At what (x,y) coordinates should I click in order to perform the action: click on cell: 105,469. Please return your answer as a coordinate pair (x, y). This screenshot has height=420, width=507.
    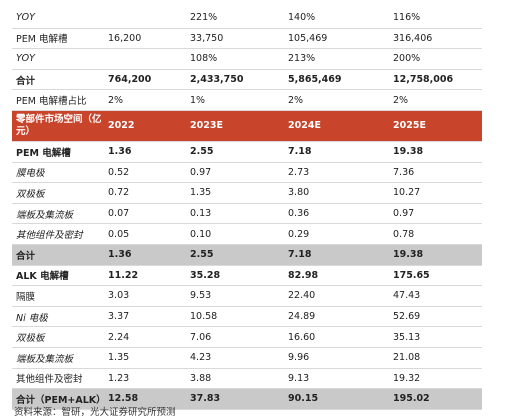
    Looking at the image, I should click on (308, 38).